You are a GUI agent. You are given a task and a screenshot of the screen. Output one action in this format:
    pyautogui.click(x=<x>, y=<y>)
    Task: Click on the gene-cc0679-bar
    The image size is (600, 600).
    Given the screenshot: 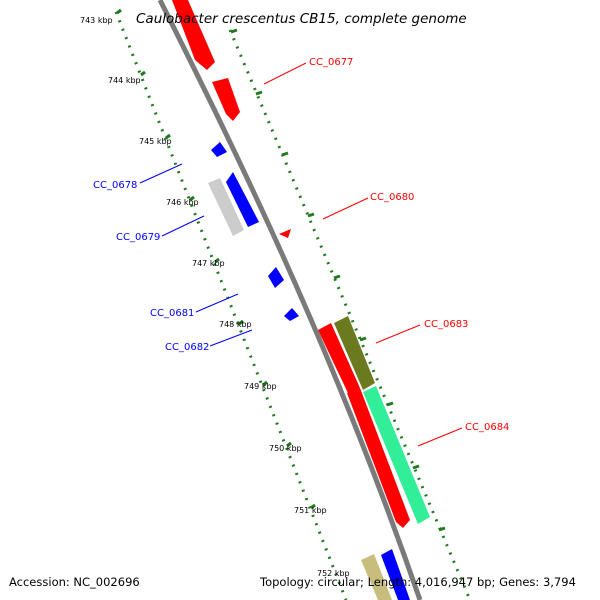 What is the action you would take?
    pyautogui.click(x=226, y=207)
    